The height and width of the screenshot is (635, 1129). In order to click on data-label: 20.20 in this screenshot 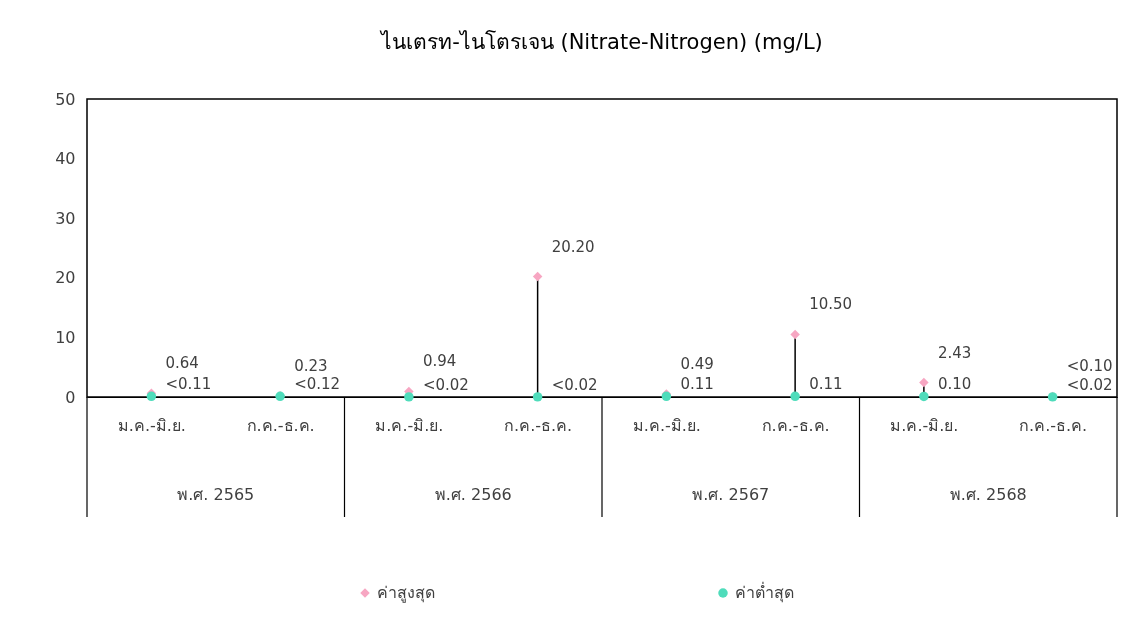, I will do `click(573, 246)`.